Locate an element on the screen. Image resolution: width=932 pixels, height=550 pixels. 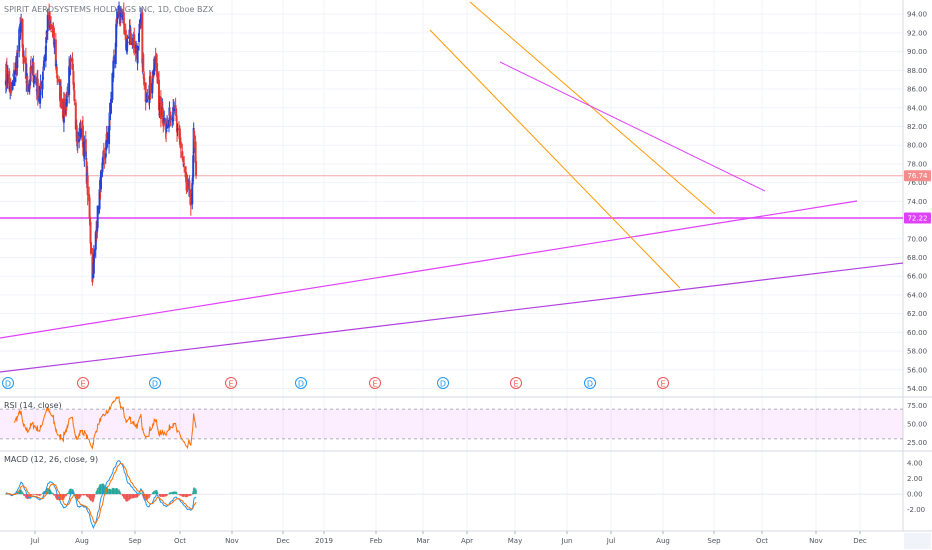
earnings-marker-label: E is located at coordinates (374, 384).